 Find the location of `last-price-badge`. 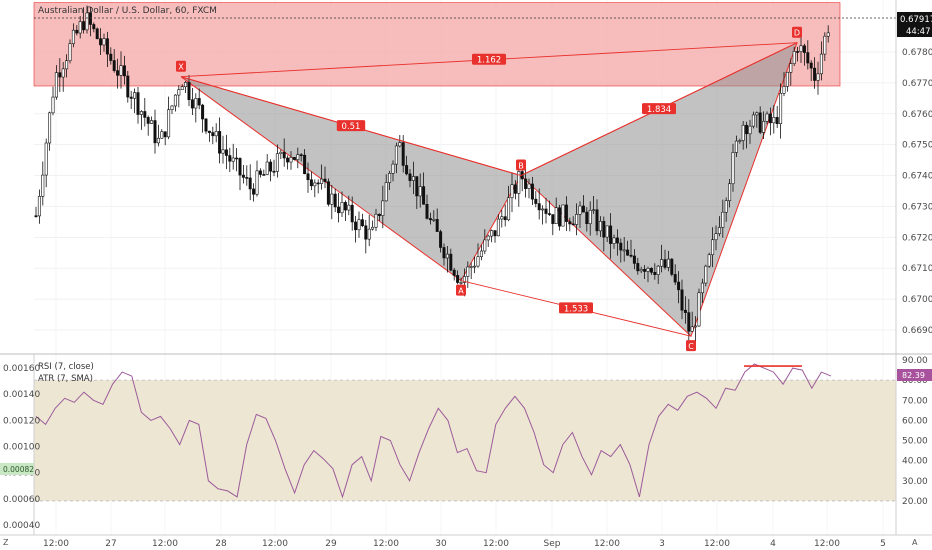

last-price-badge is located at coordinates (914, 18).